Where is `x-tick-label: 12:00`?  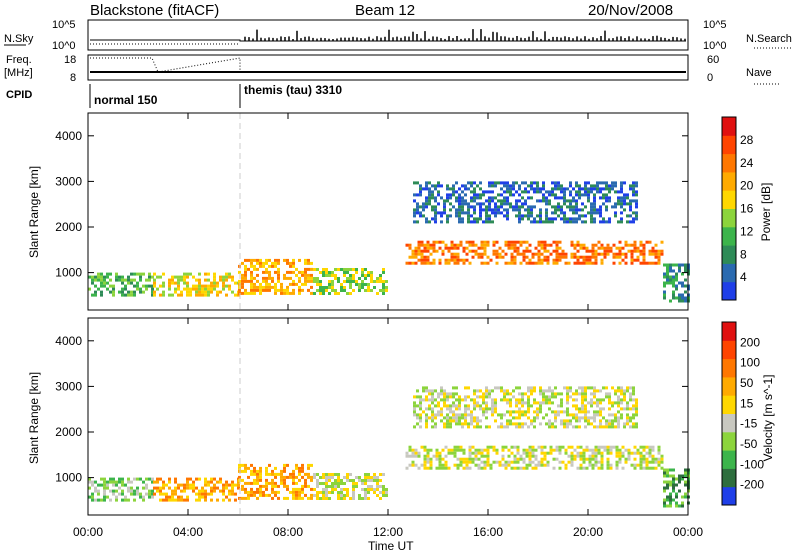
x-tick-label: 12:00 is located at coordinates (388, 532).